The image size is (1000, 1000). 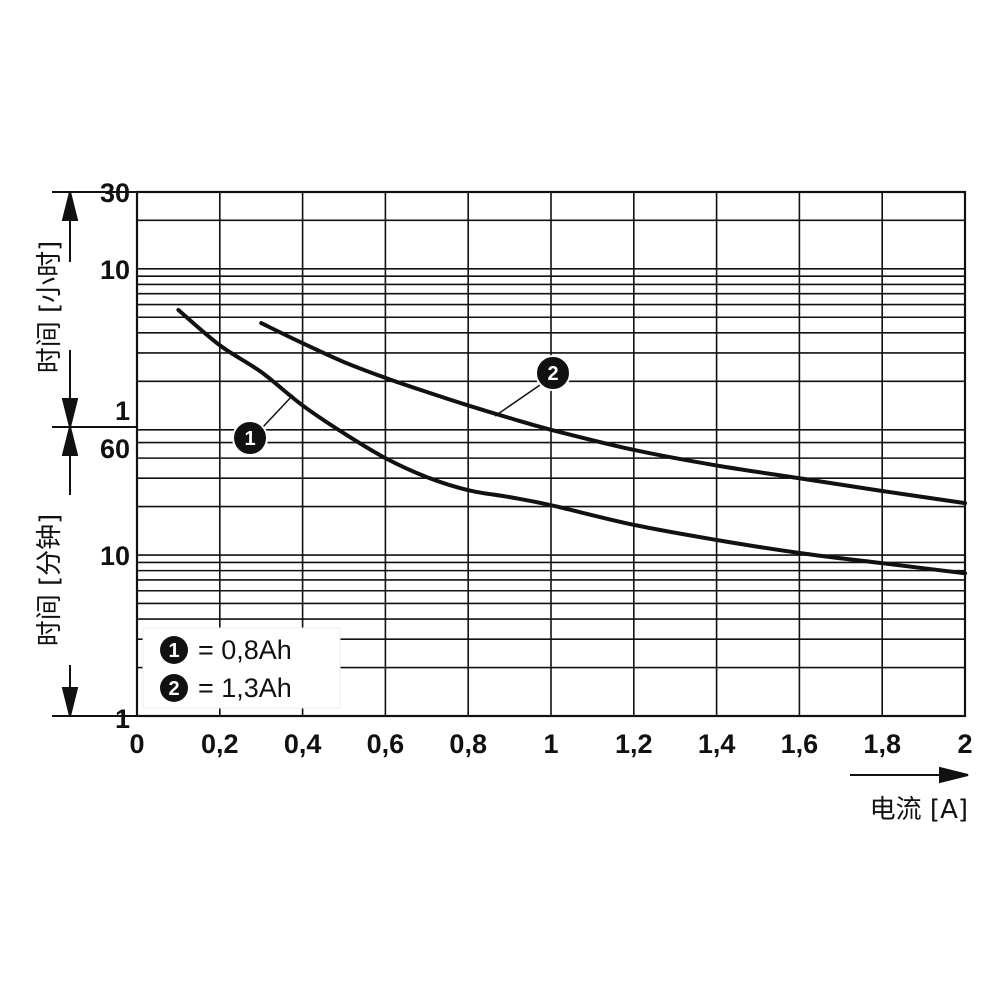 I want to click on x-tick-label: 0,2, so click(x=220, y=744).